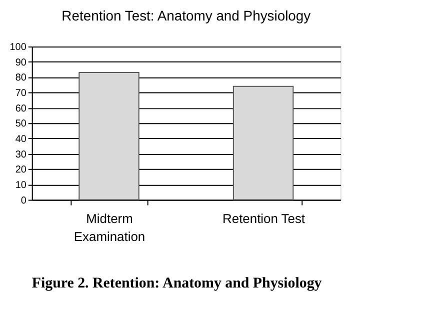 The height and width of the screenshot is (332, 435). Describe the element at coordinates (21, 62) in the screenshot. I see `y-tick-label: 90` at that location.